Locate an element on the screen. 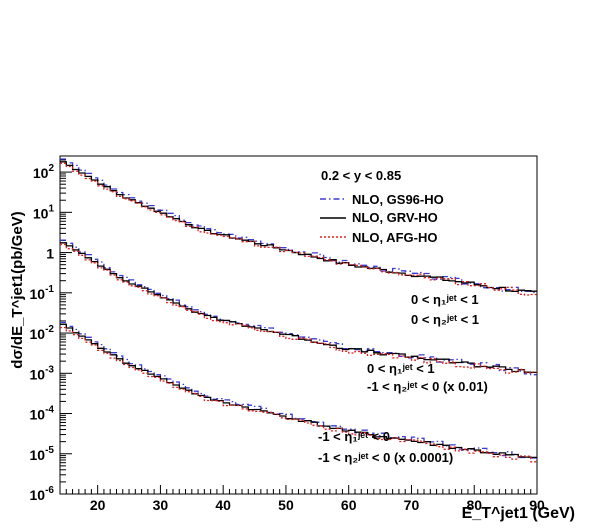  y-tick-label: 10⁻² is located at coordinates (42, 333).